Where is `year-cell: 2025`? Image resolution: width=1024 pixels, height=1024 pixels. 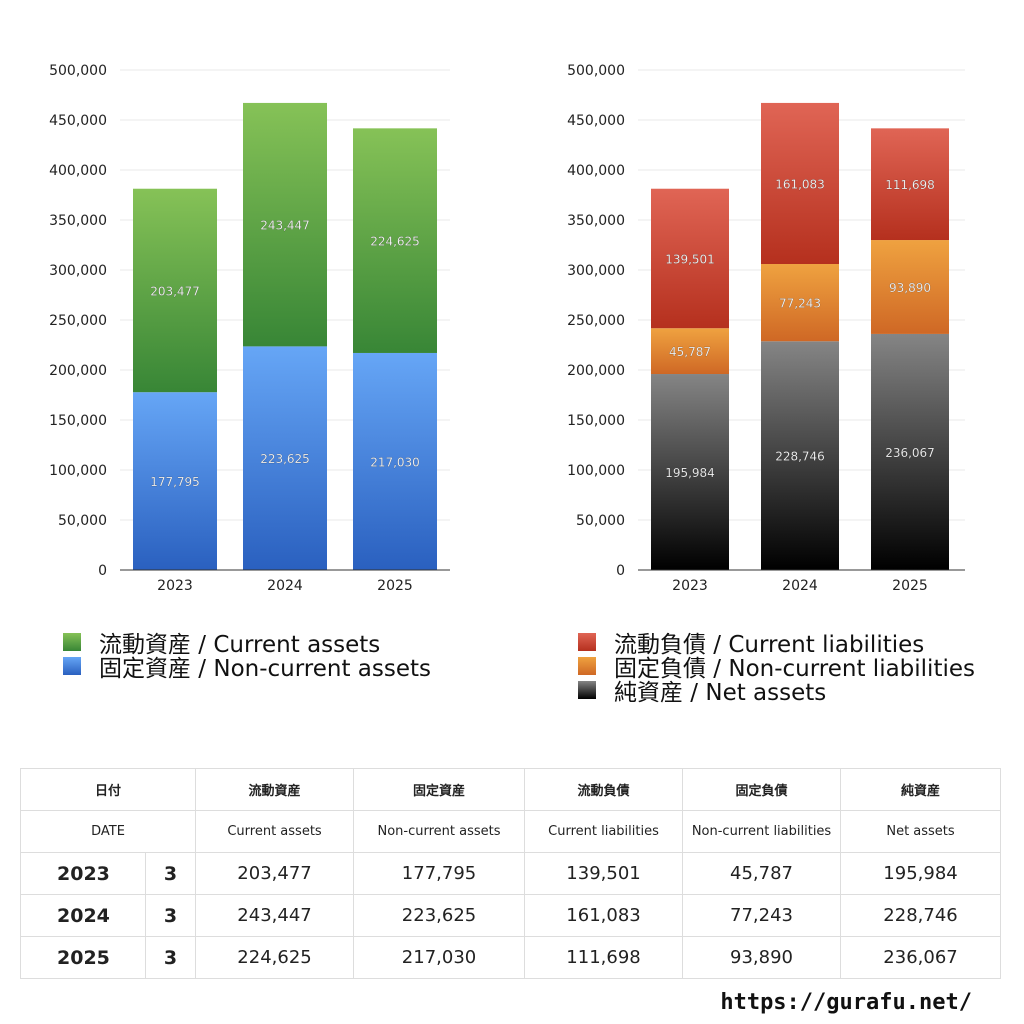 year-cell: 2025 is located at coordinates (83, 957).